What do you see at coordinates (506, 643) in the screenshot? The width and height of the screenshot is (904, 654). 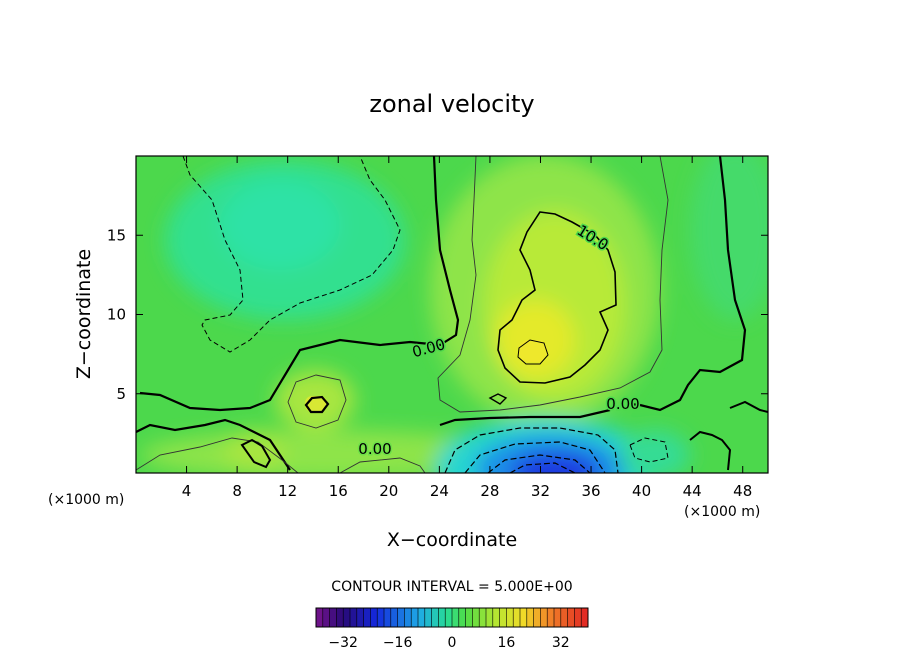 I see `colorbar-tick-label: 16` at bounding box center [506, 643].